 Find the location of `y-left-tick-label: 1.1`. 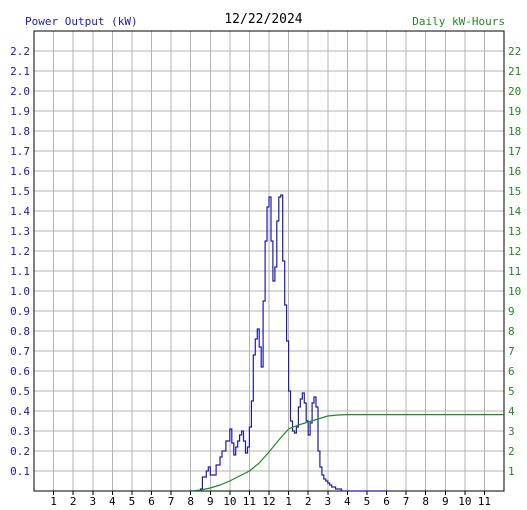

y-left-tick-label: 1.1 is located at coordinates (20, 271).